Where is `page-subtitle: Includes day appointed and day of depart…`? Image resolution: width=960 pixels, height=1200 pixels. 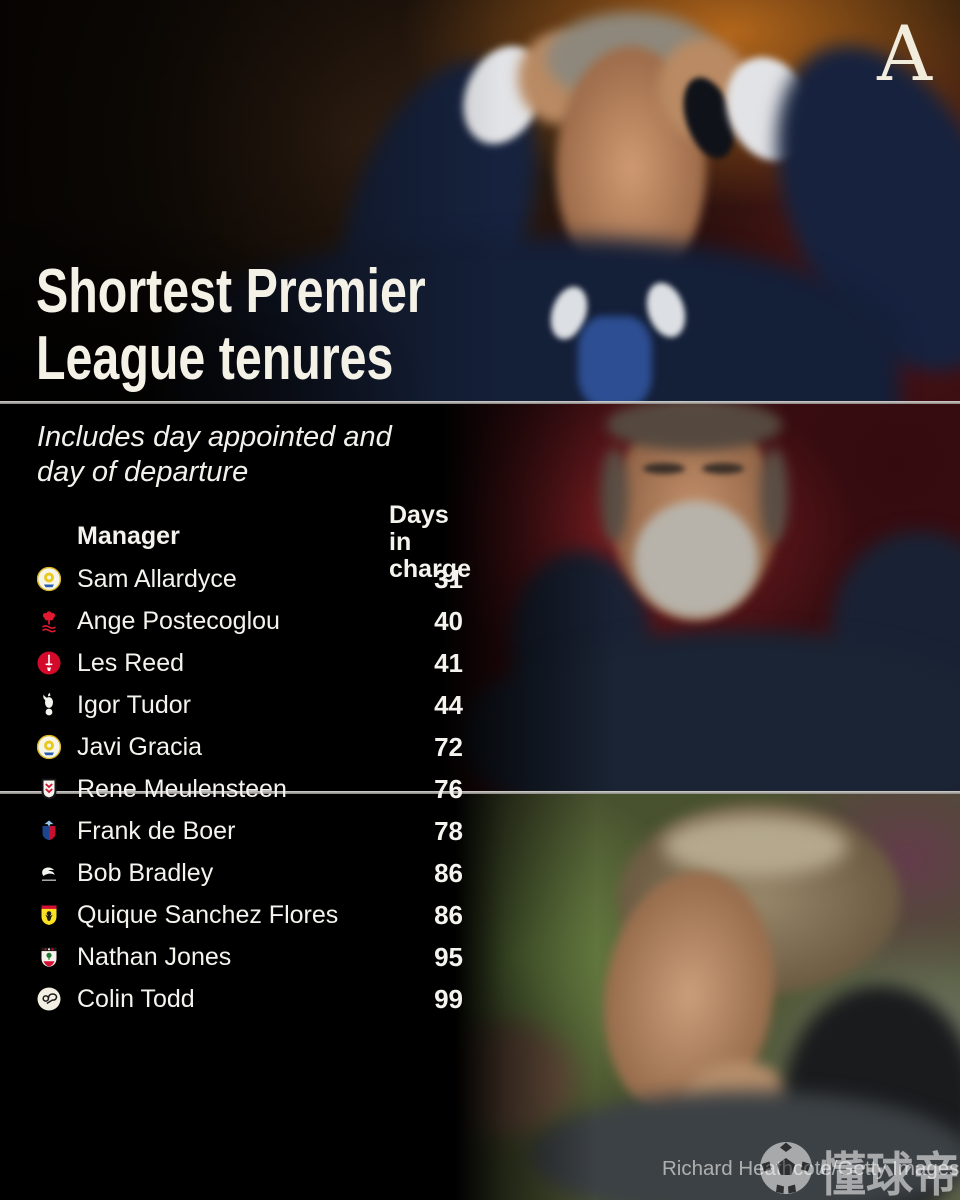 page-subtitle: Includes day appointed and day of depart… is located at coordinates (214, 455).